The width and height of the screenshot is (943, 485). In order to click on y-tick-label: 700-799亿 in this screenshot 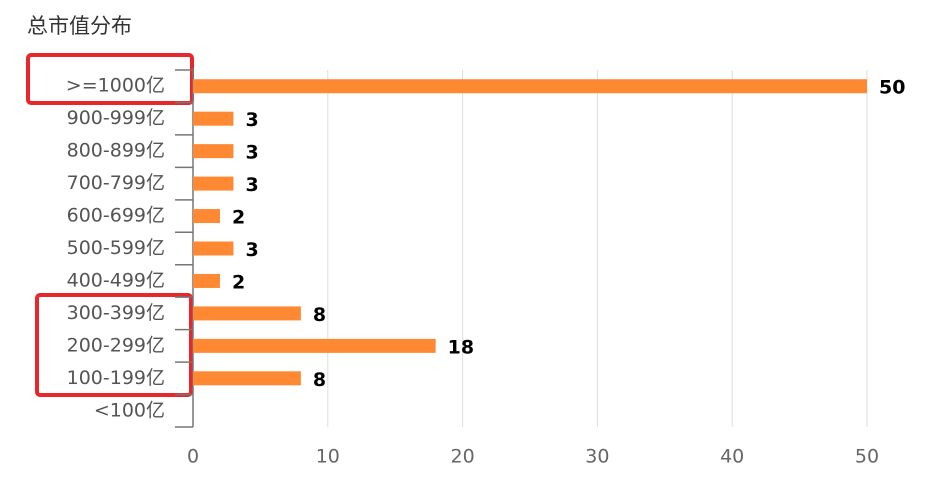, I will do `click(116, 183)`.